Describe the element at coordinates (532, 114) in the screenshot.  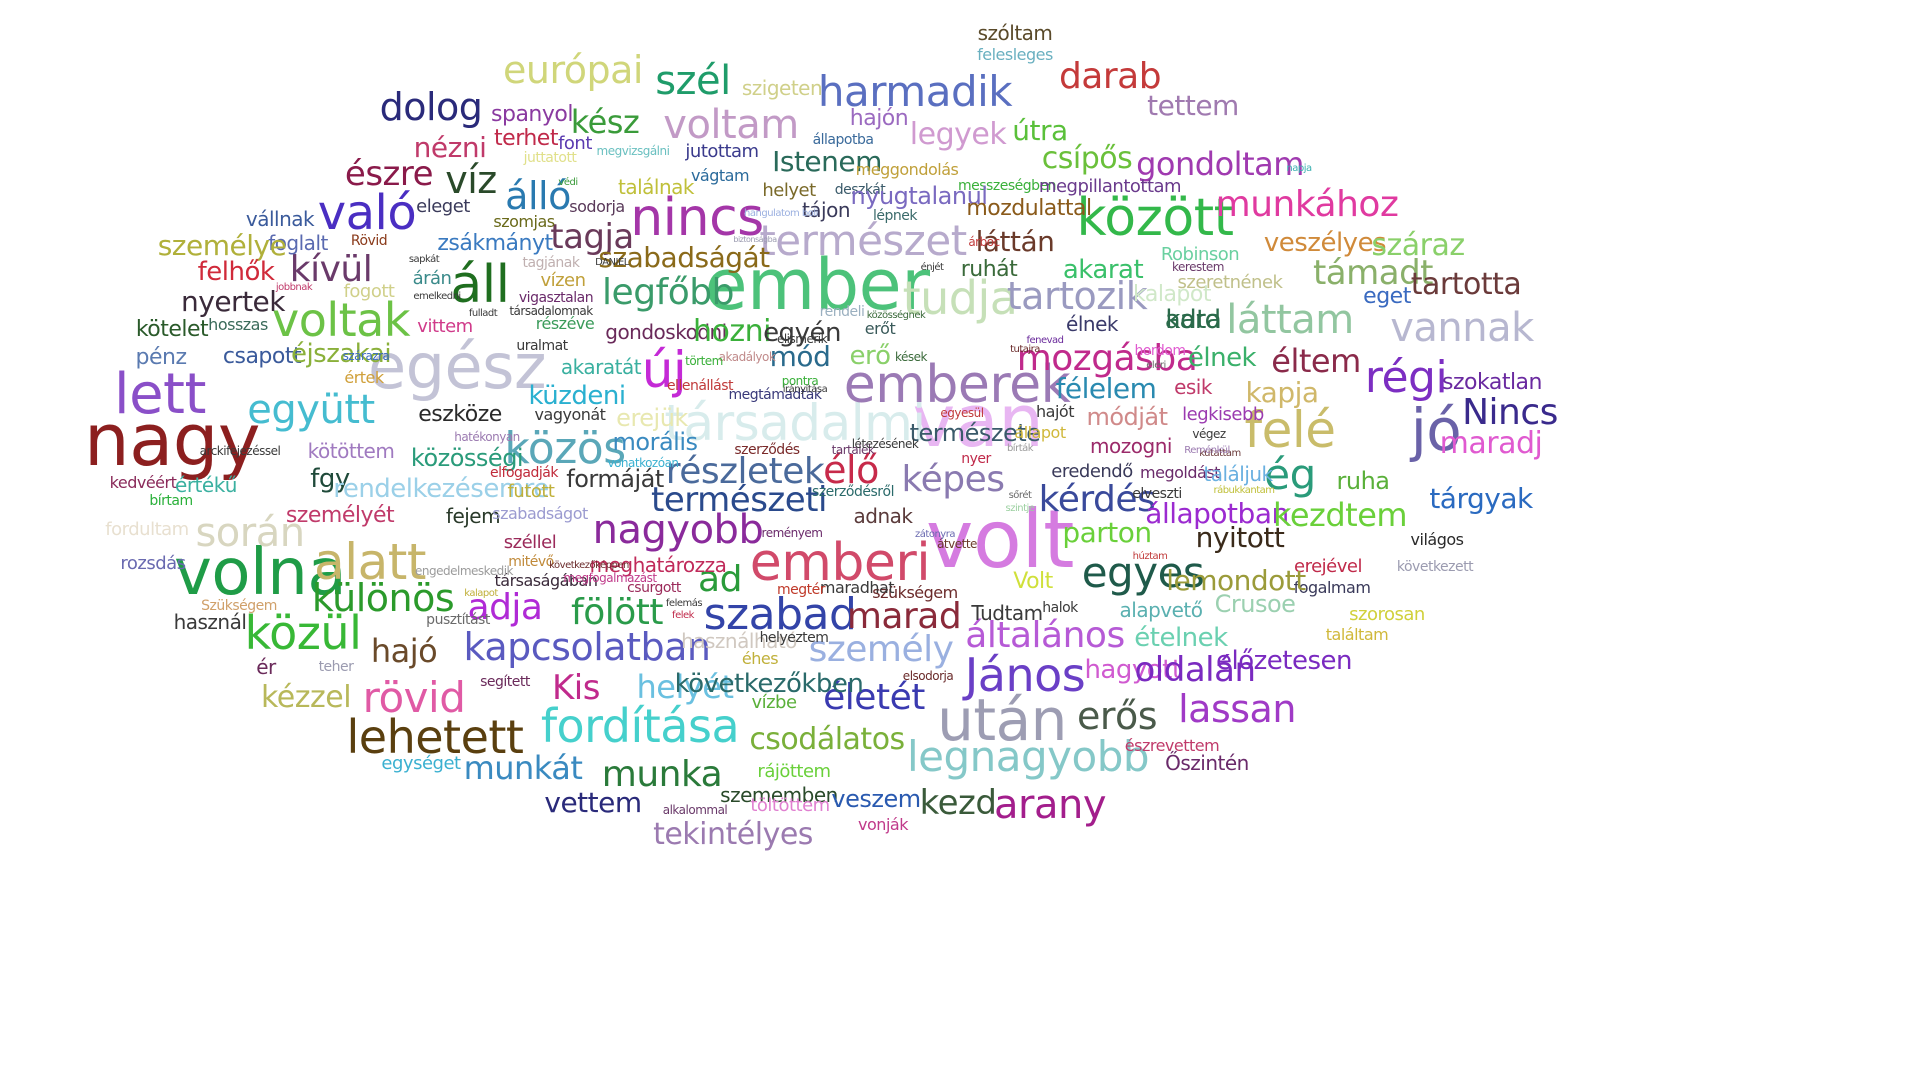
I see `word: spanyol` at that location.